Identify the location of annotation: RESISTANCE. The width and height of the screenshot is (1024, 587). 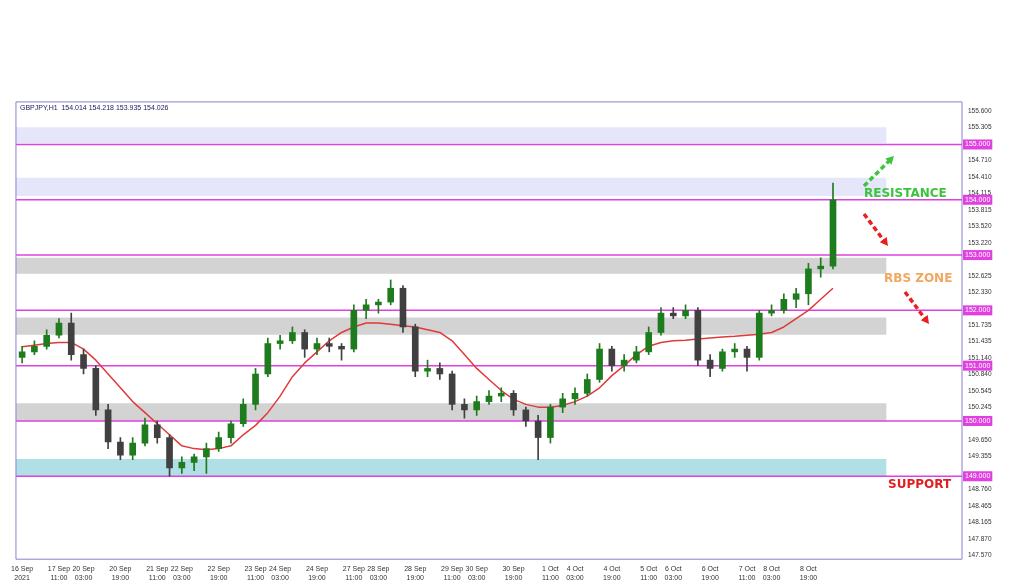
(905, 193).